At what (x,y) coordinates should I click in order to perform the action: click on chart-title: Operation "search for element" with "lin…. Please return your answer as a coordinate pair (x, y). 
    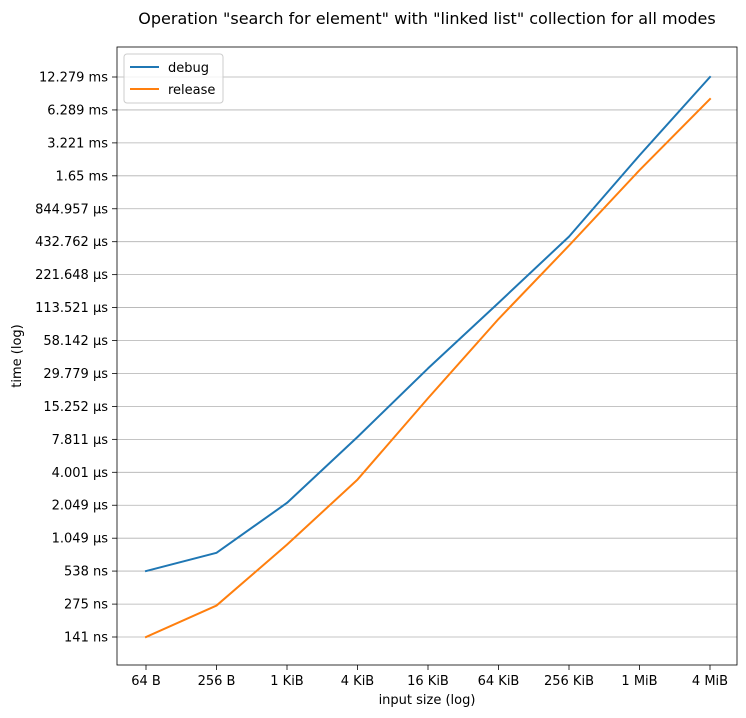
    Looking at the image, I should click on (426, 18).